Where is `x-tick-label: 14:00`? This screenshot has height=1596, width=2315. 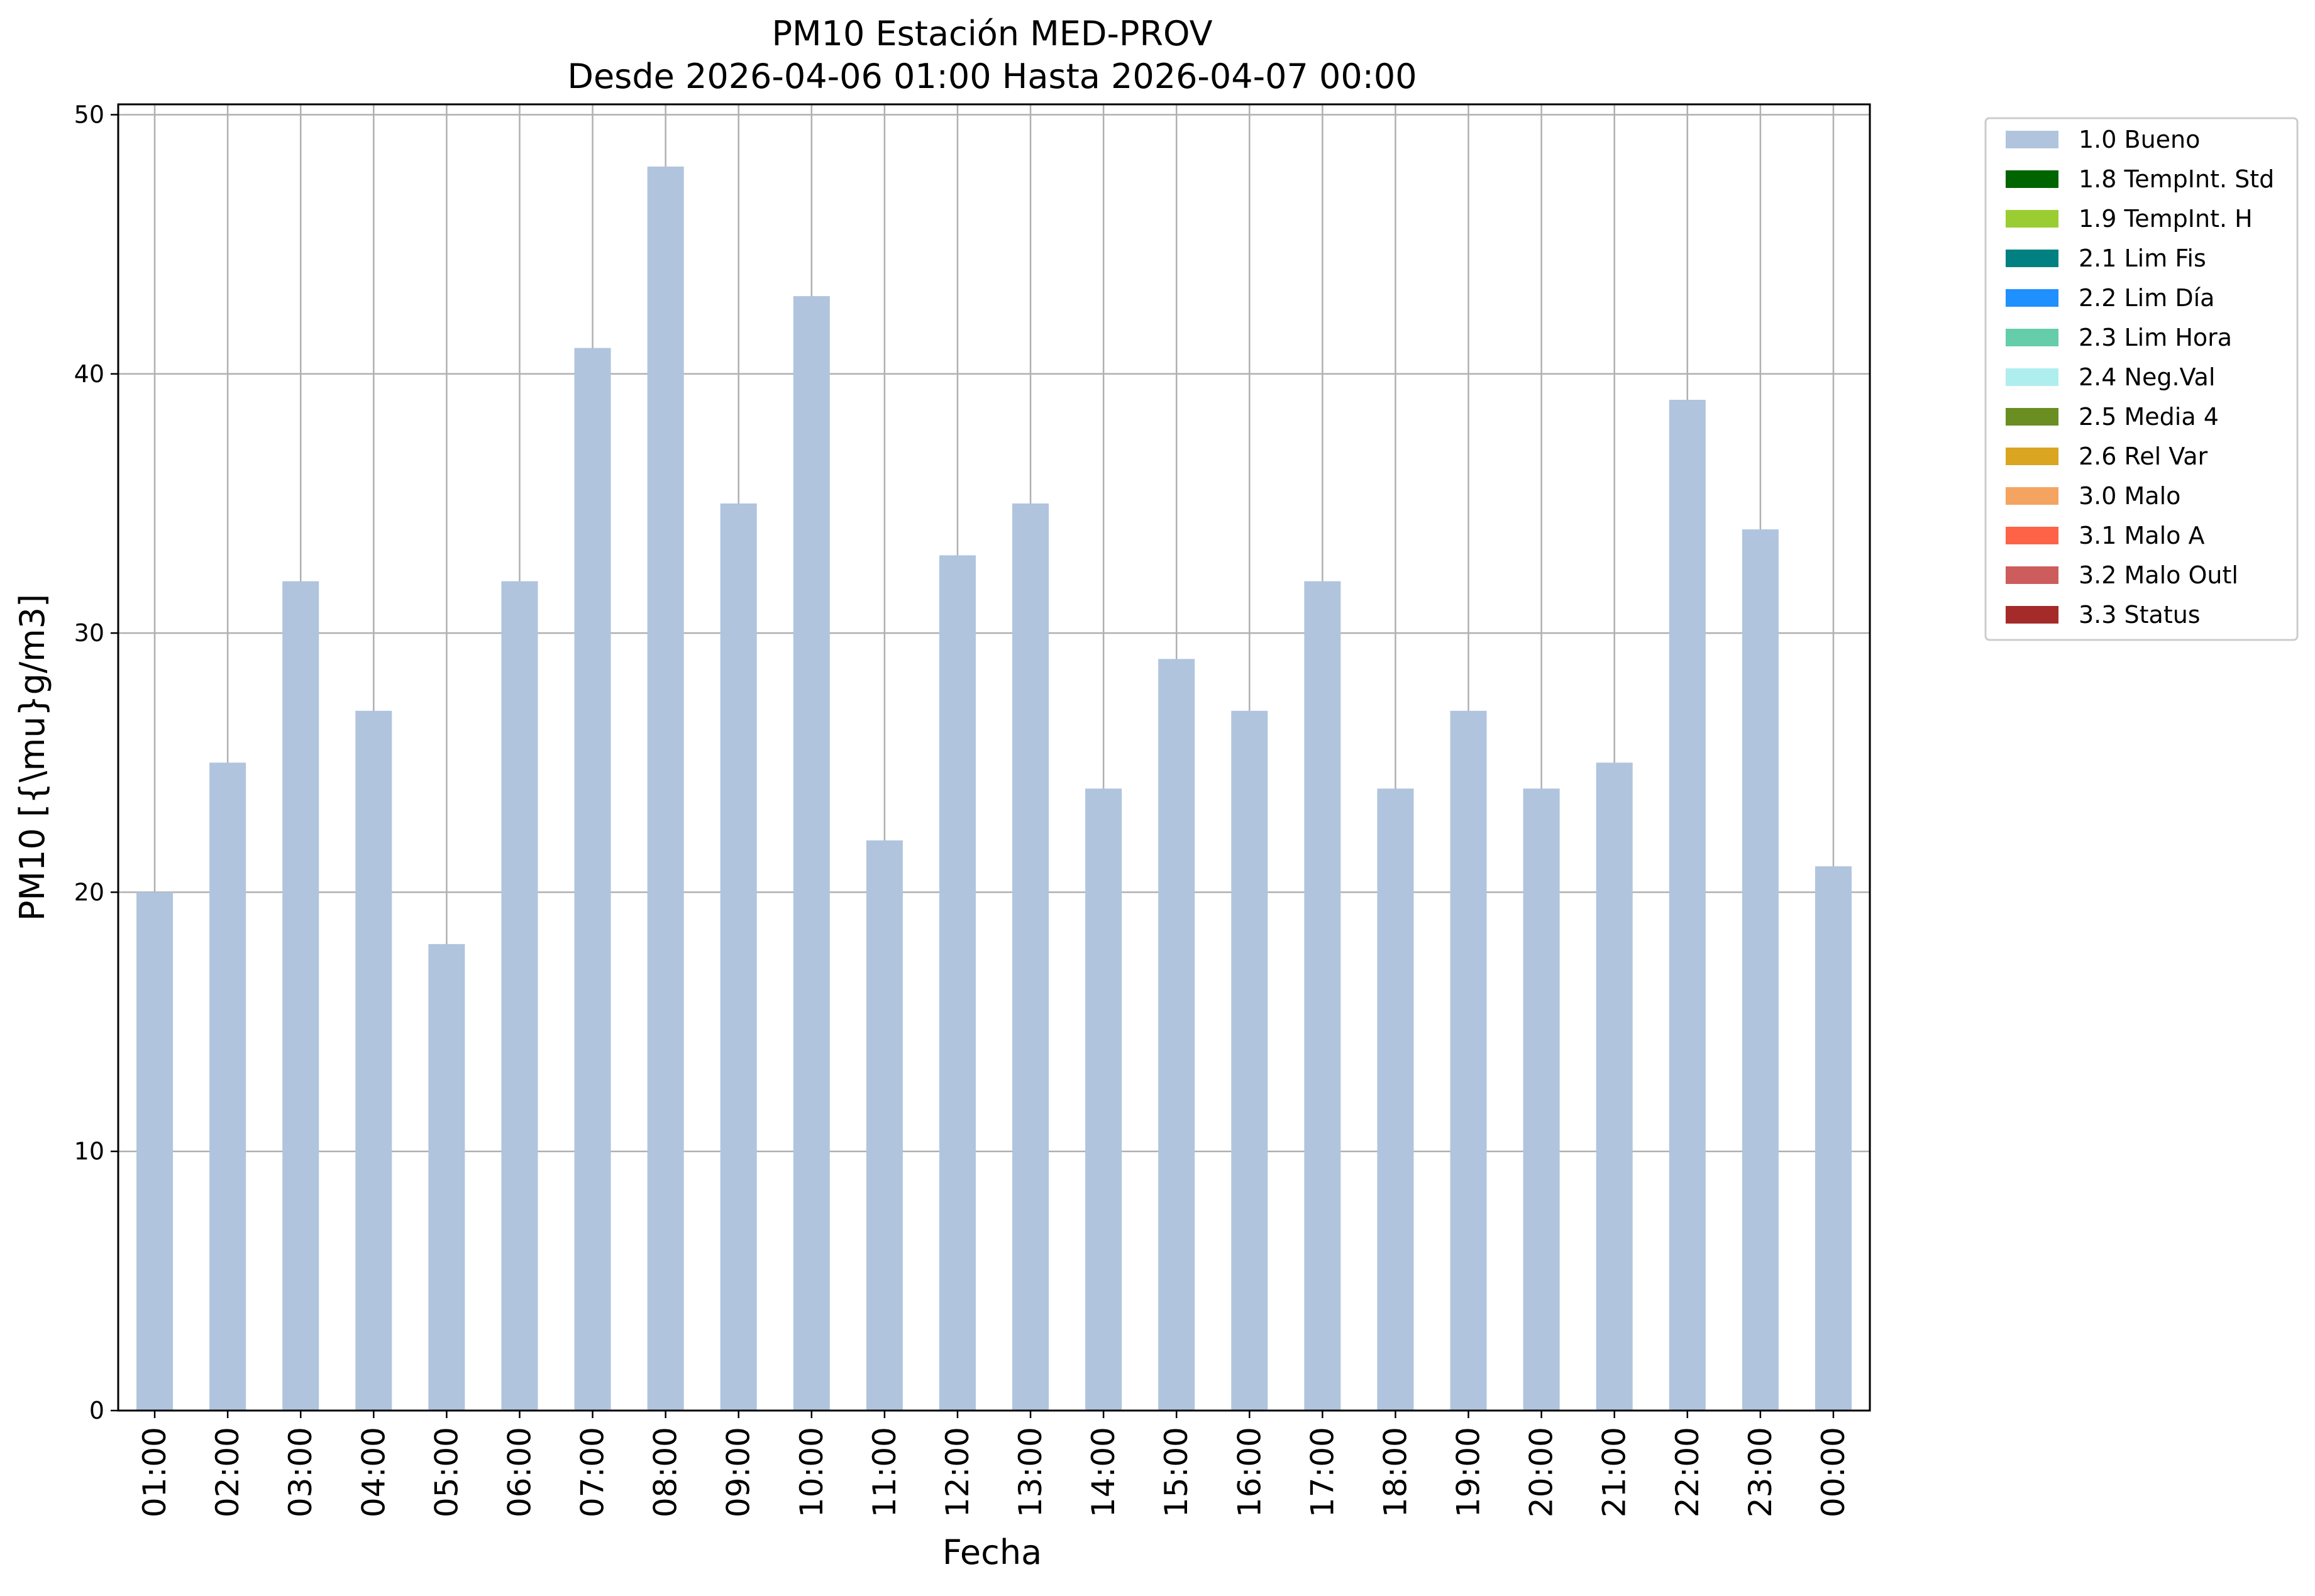
x-tick-label: 14:00 is located at coordinates (1103, 1472).